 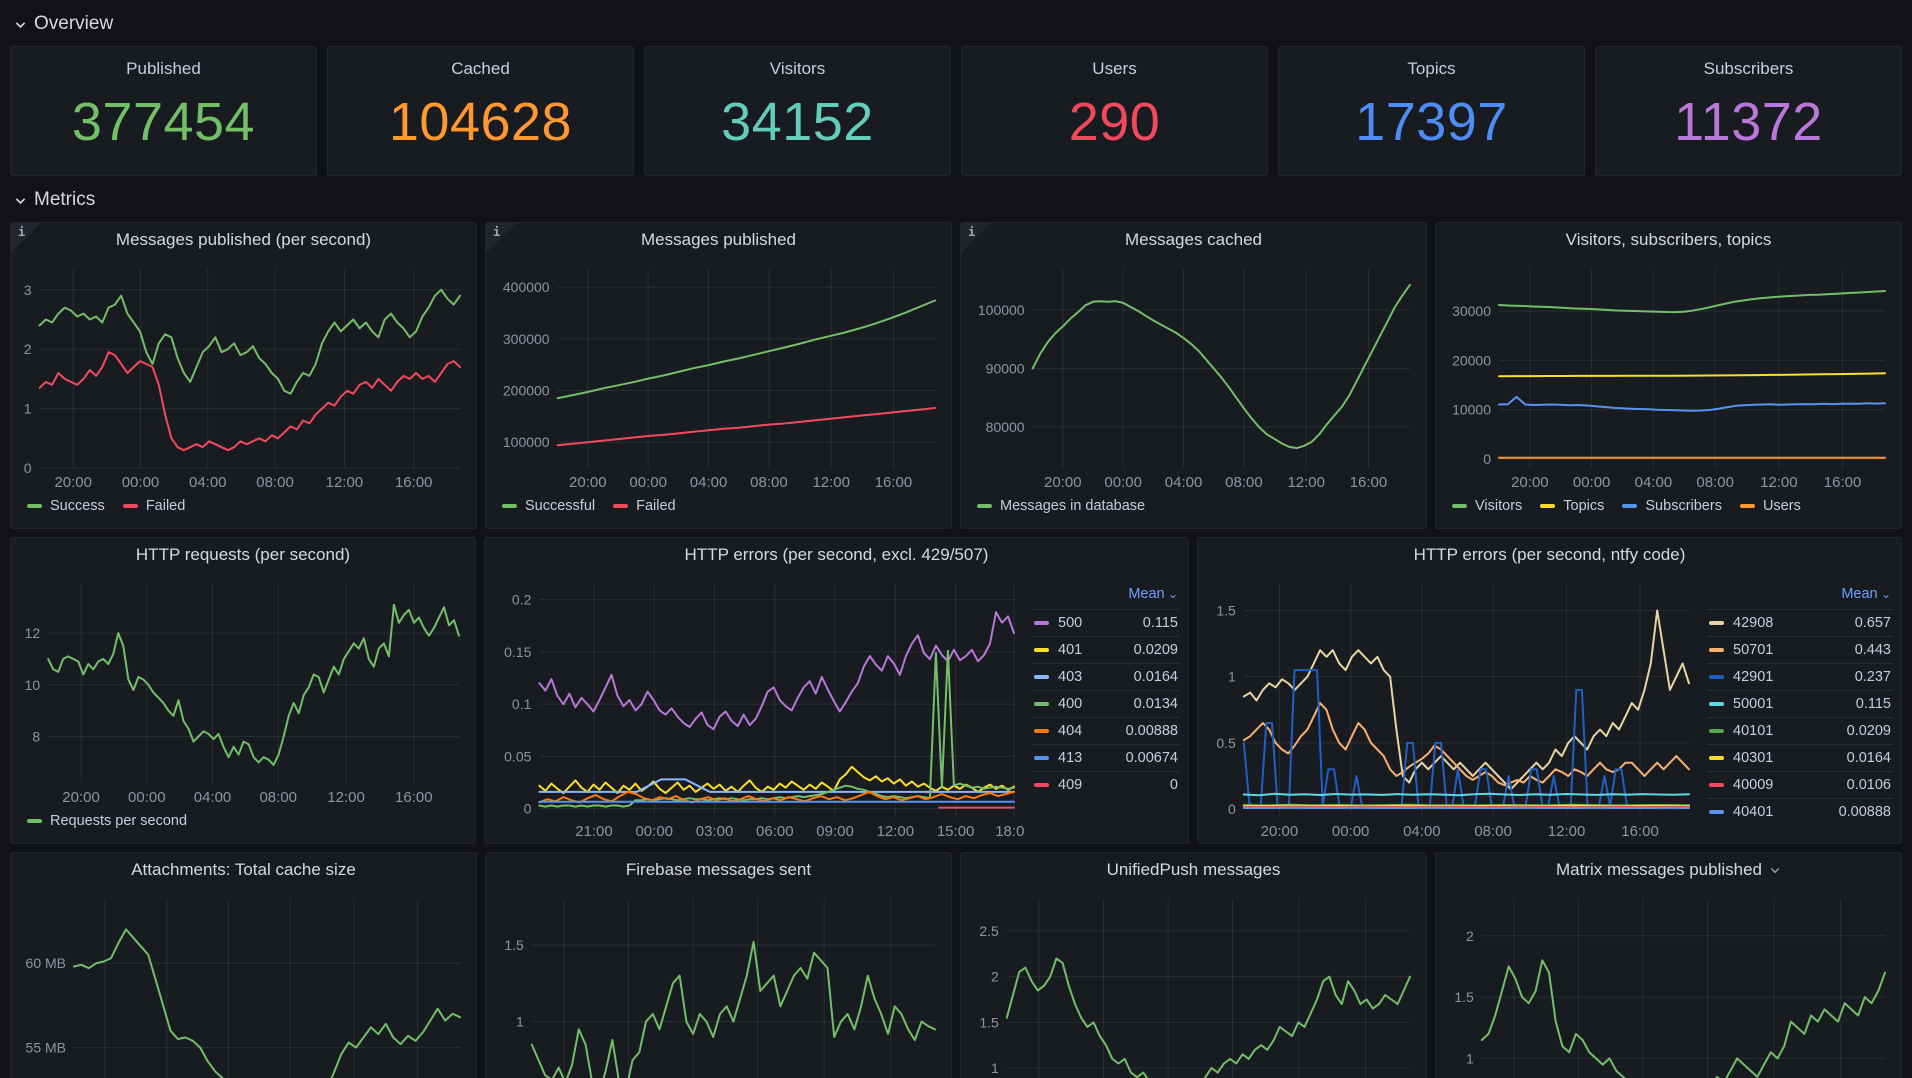 What do you see at coordinates (522, 704) in the screenshot?
I see `svg-text: 0.1` at bounding box center [522, 704].